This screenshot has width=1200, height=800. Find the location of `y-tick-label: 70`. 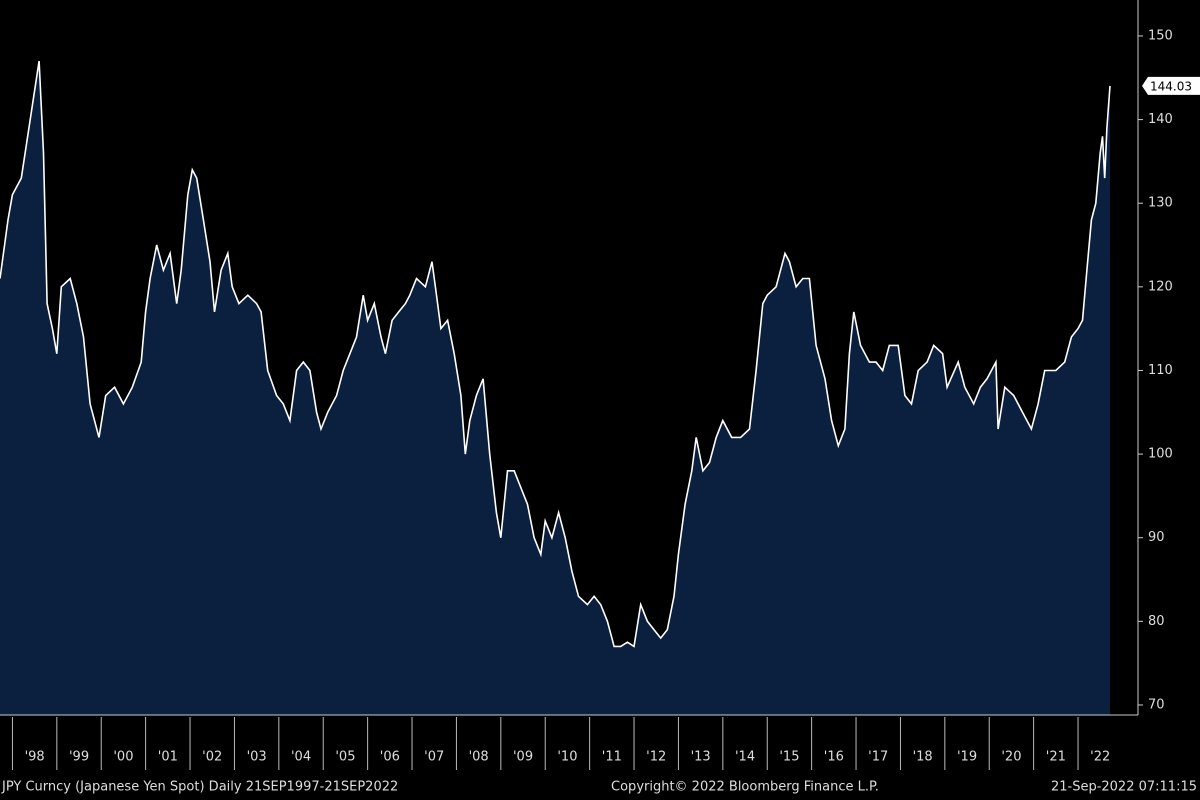

y-tick-label: 70 is located at coordinates (1156, 704).